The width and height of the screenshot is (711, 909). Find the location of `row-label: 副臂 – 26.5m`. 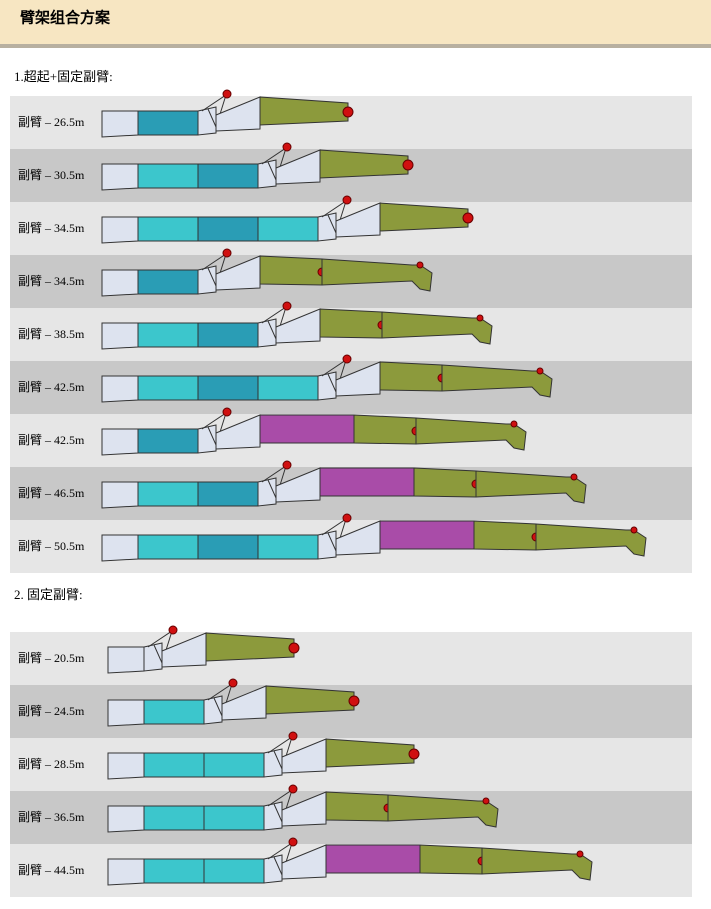

row-label: 副臂 – 26.5m is located at coordinates (51, 122).